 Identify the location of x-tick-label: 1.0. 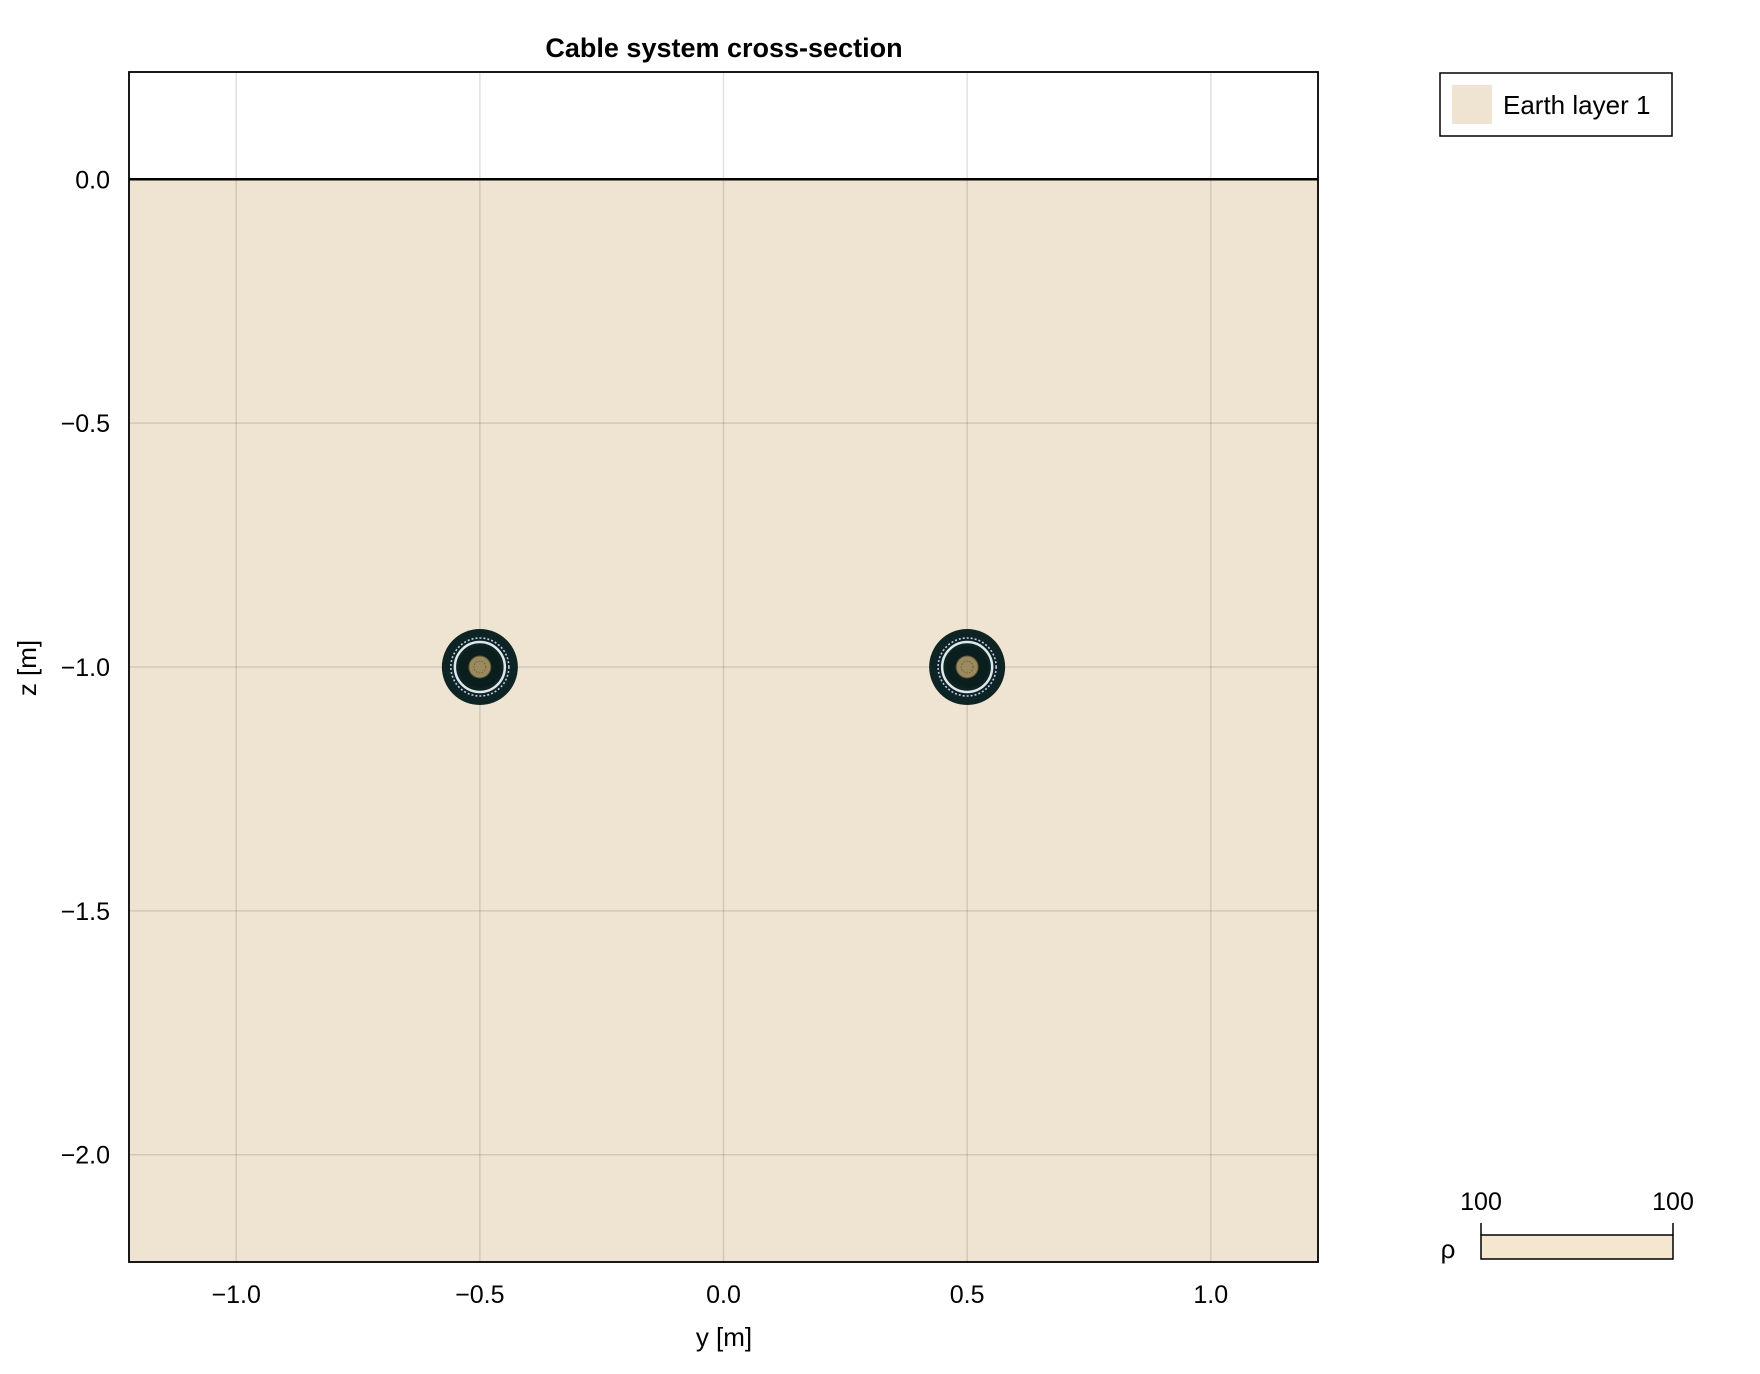
(1210, 1295).